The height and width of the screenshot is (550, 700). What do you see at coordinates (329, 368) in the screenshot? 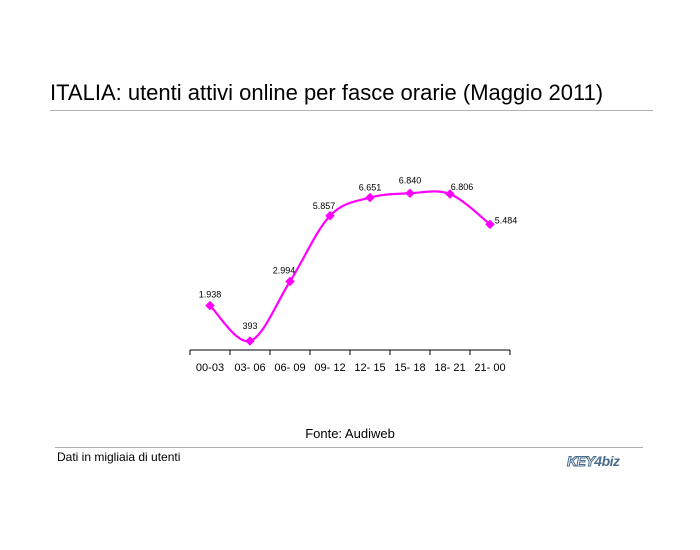
I see `x-tick-label: 09- 12` at bounding box center [329, 368].